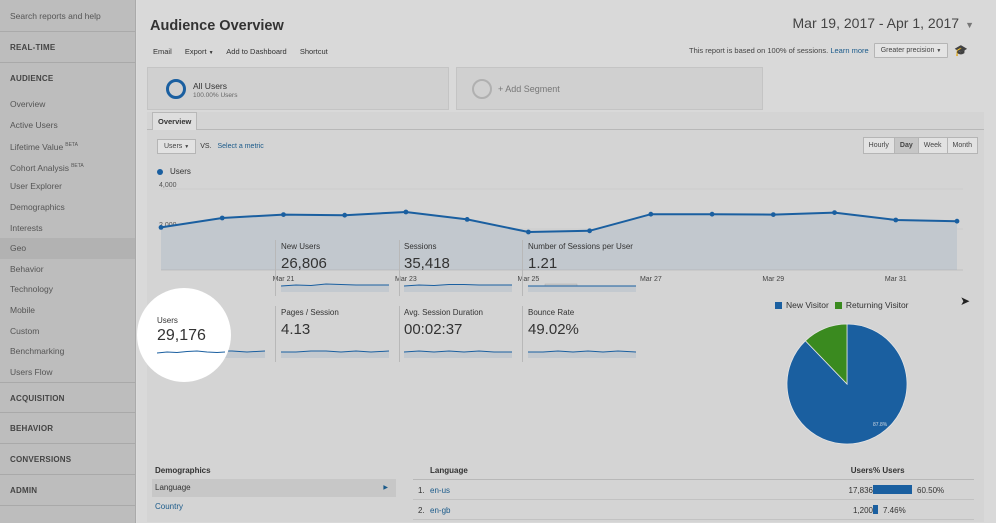  I want to click on sidebar-item-lifetime-value: Lifetime Value BETA, so click(67, 145).